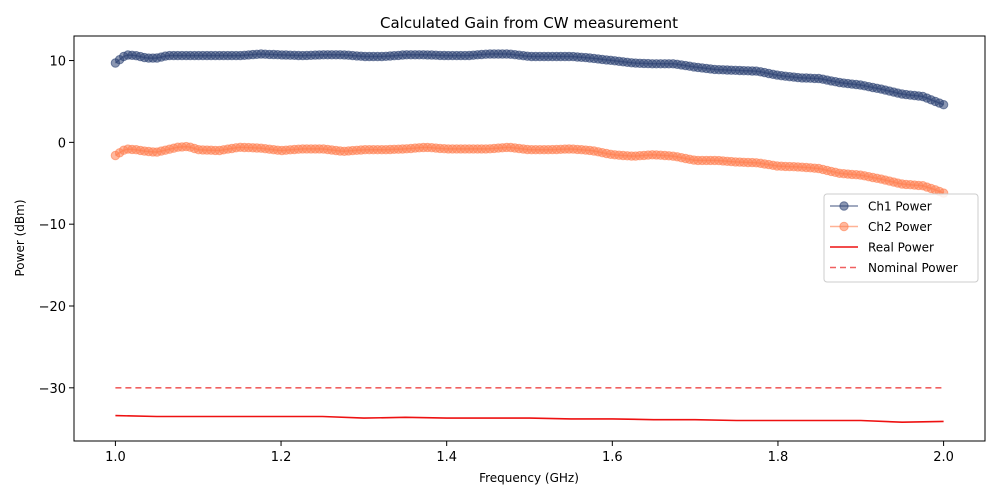 This screenshot has height=500, width=1000. Describe the element at coordinates (52, 307) in the screenshot. I see `y-tick-label: −20` at that location.